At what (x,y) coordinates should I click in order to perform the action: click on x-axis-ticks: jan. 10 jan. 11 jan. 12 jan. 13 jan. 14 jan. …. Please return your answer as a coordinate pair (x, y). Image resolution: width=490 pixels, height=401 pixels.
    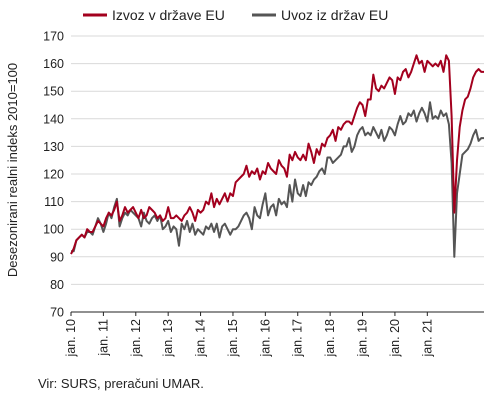
    Looking at the image, I should click on (249, 335).